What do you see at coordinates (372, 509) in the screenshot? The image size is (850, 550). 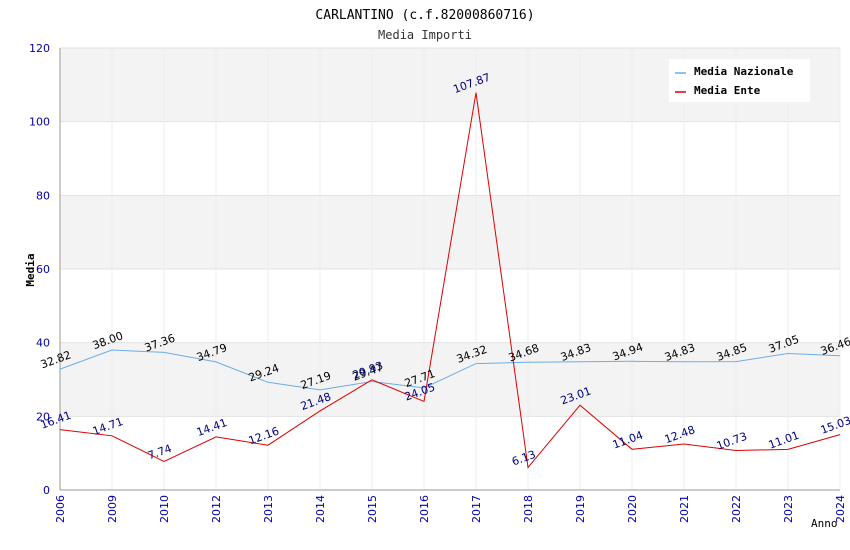 I see `x-tick-label: 2015` at bounding box center [372, 509].